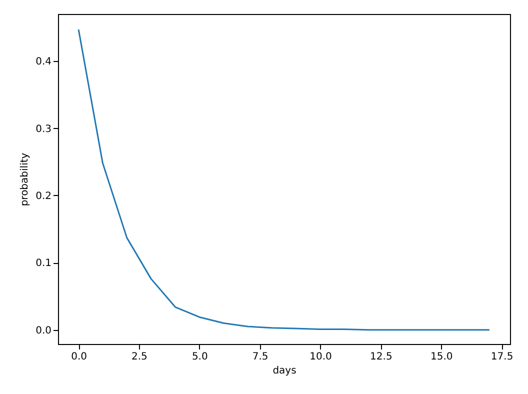 The width and height of the screenshot is (528, 394). What do you see at coordinates (502, 357) in the screenshot?
I see `x-tick-label: 17.5` at bounding box center [502, 357].